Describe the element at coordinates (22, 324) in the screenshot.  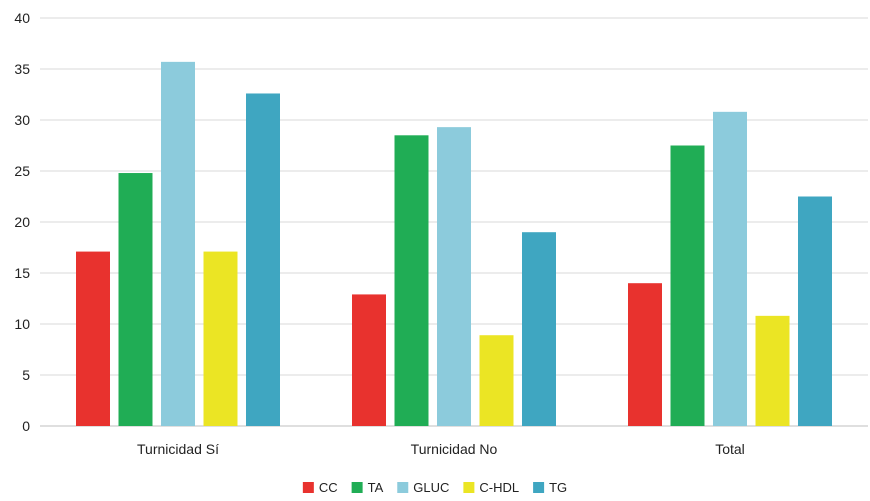
I see `y-tick-label: 10` at that location.